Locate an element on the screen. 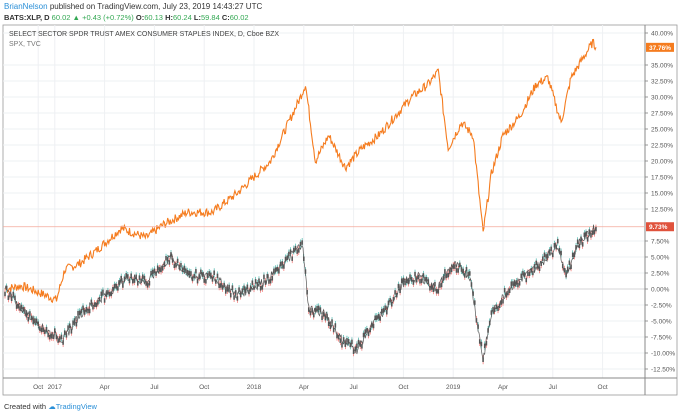  price-change: +0.43 (+0.72%) is located at coordinates (108, 17).